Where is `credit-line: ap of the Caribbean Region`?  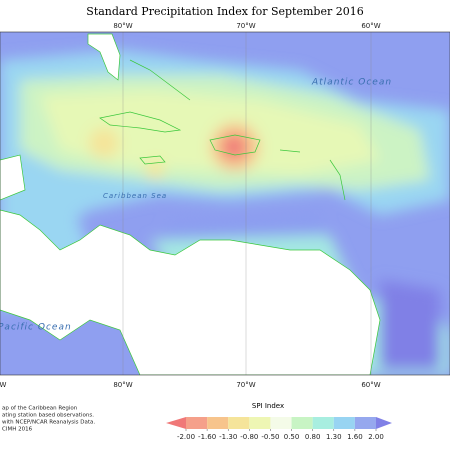 credit-line: ap of the Caribbean Region is located at coordinates (40, 409).